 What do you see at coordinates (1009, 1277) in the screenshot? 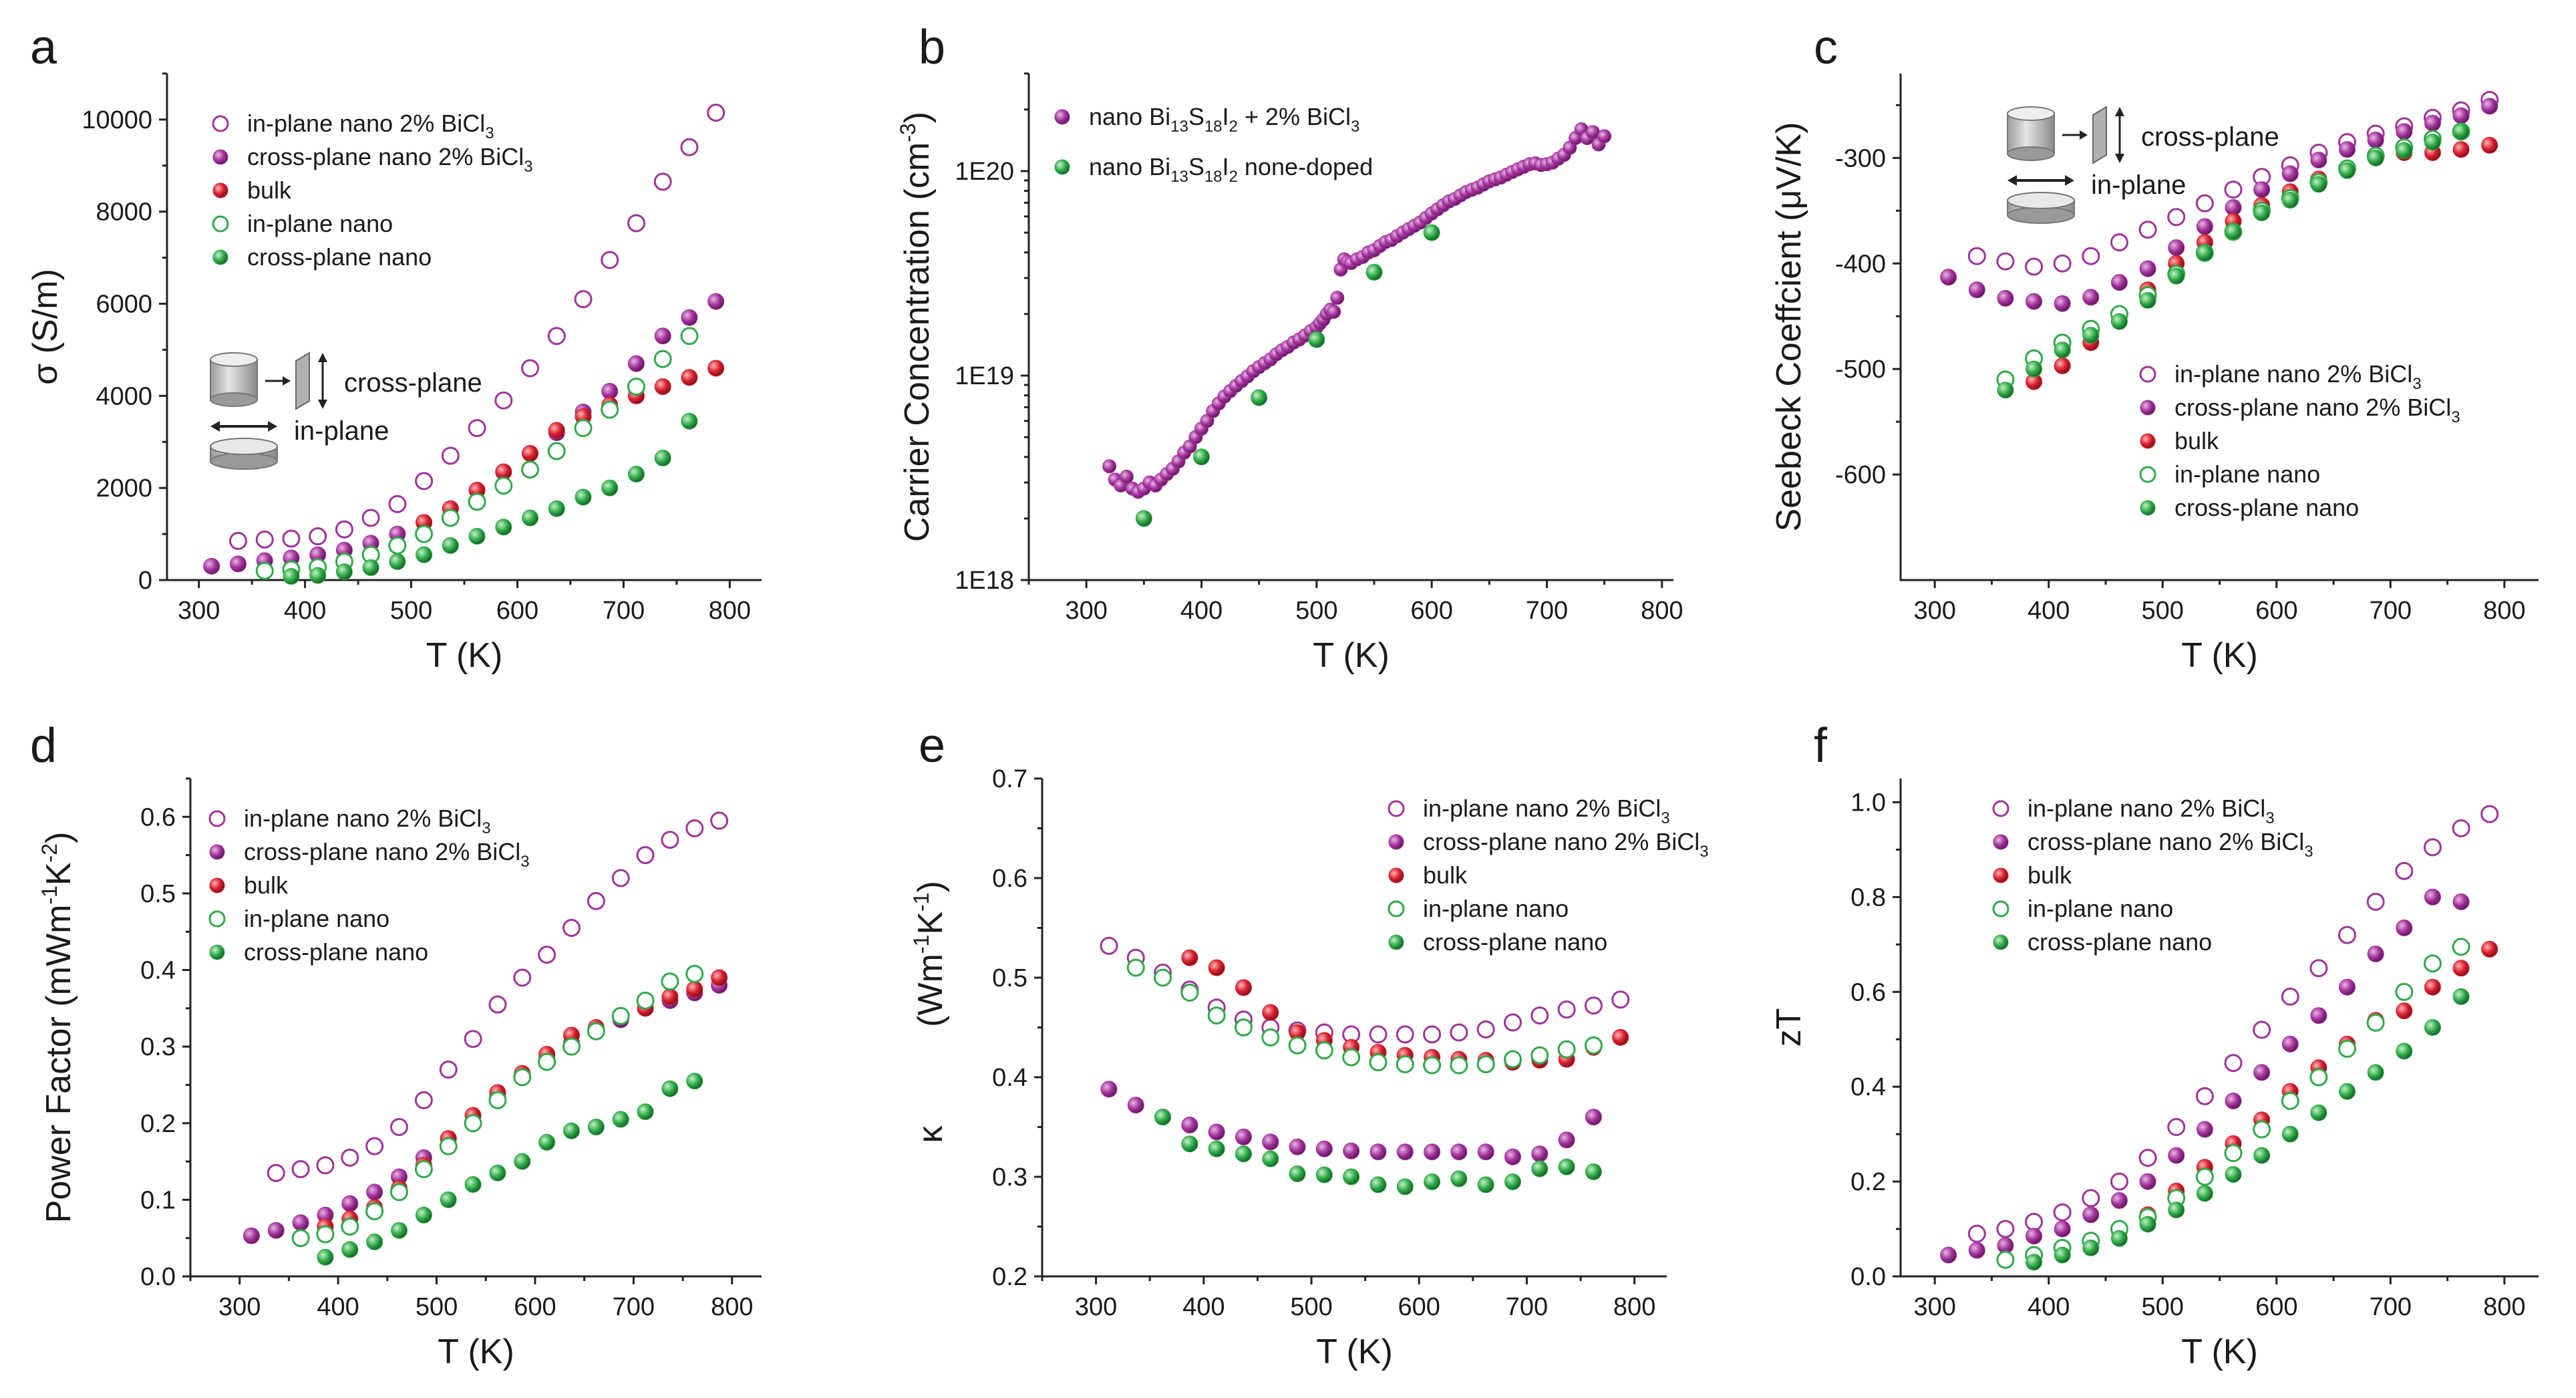
I see `y-tick-label: 0.2` at bounding box center [1009, 1277].